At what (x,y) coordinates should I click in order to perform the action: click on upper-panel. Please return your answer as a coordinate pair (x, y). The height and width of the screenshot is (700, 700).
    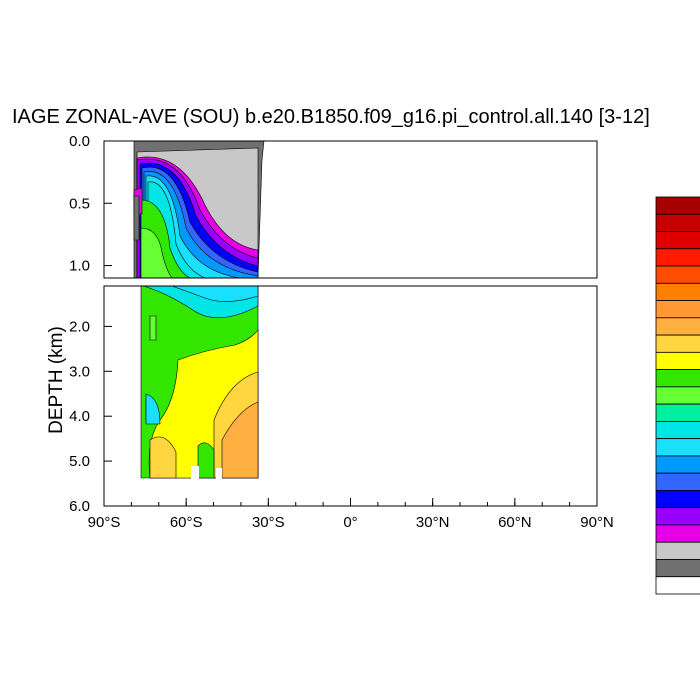
    Looking at the image, I should click on (350, 209).